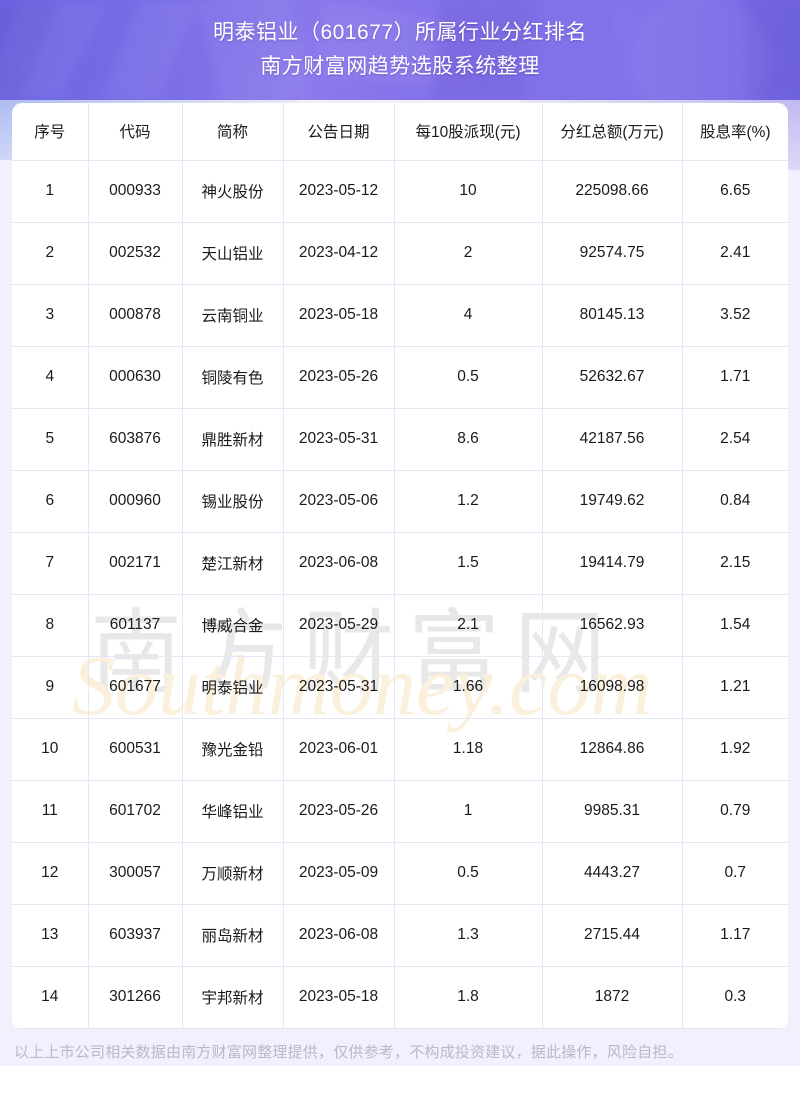 Image resolution: width=800 pixels, height=1102 pixels. I want to click on cell-date: 2023-05-06, so click(339, 501).